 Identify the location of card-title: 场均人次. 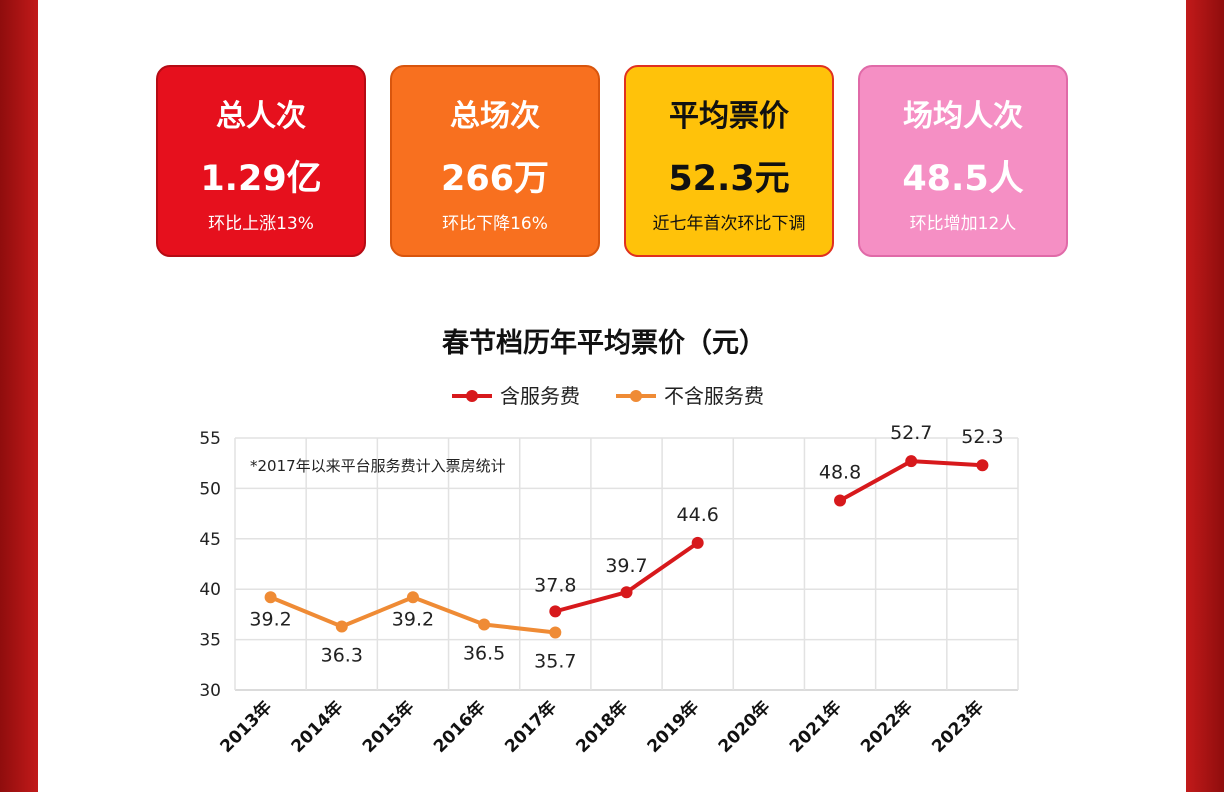
(963, 116).